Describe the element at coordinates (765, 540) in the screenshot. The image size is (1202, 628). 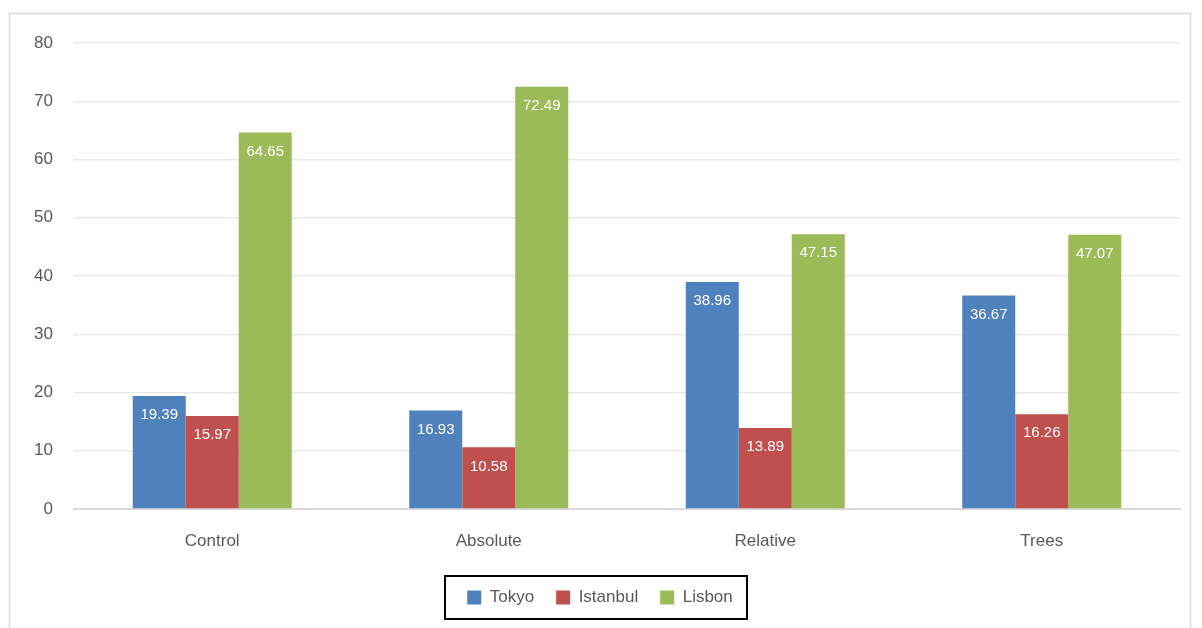
I see `x-tick-label: Relative` at that location.